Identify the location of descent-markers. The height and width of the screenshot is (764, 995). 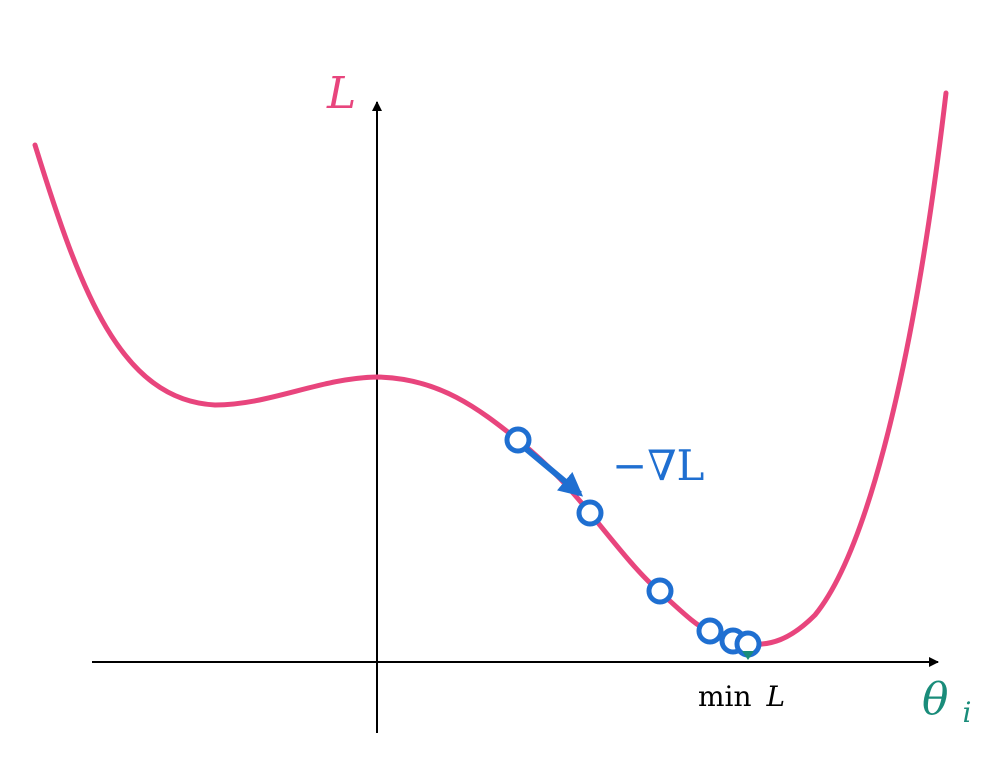
(633, 542).